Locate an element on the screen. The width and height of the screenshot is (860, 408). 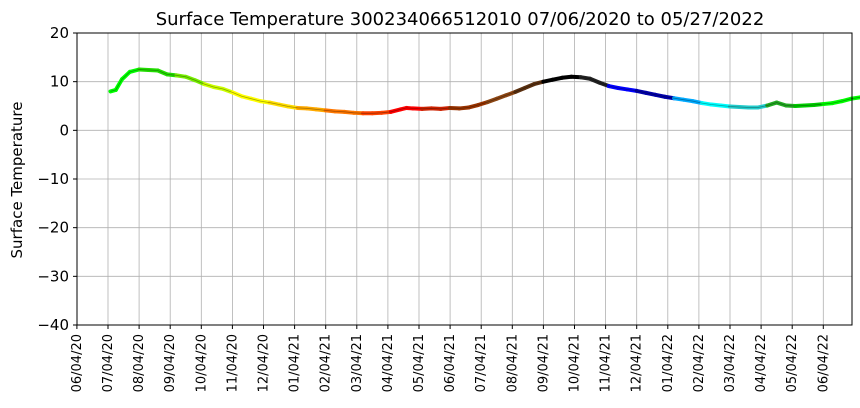
x-tick-label: 12/04/21 is located at coordinates (637, 363).